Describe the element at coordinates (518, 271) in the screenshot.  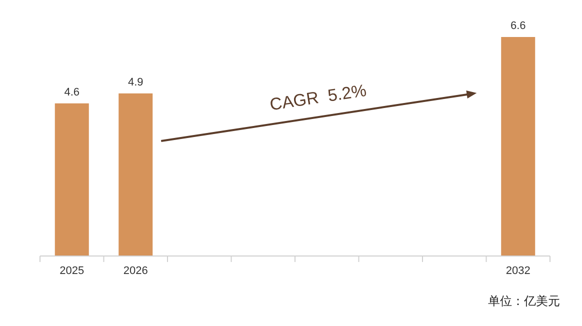
I see `x-tick-label: 2032` at that location.